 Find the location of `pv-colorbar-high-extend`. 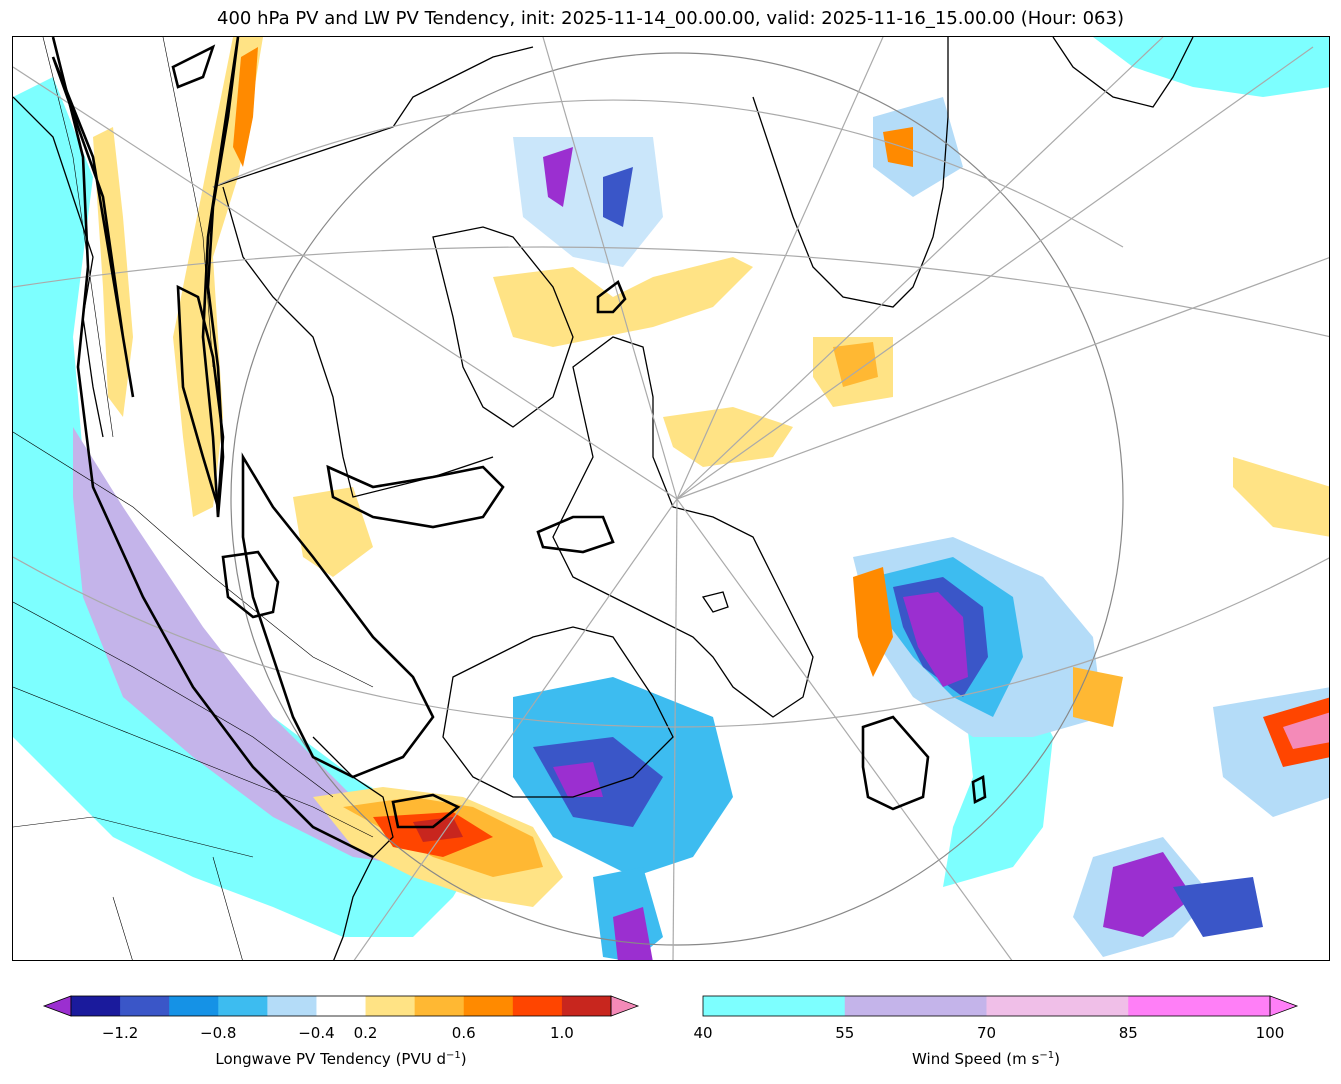

pv-colorbar-high-extend is located at coordinates (625, 1006).